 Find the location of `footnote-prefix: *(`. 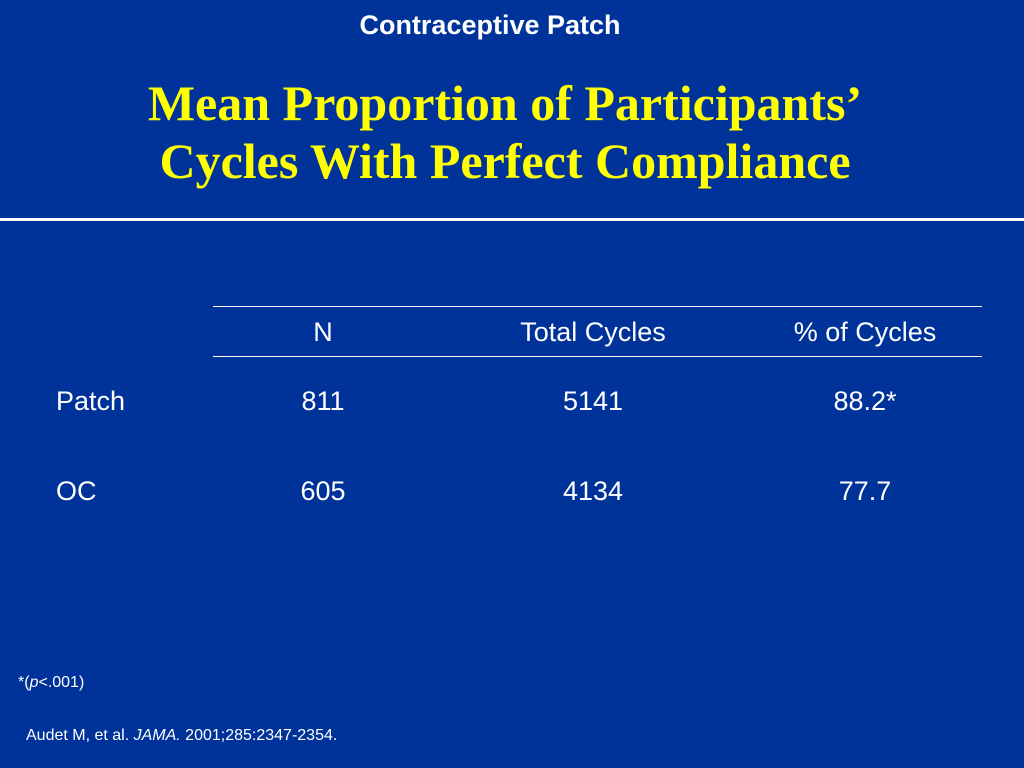

footnote-prefix: *( is located at coordinates (24, 682).